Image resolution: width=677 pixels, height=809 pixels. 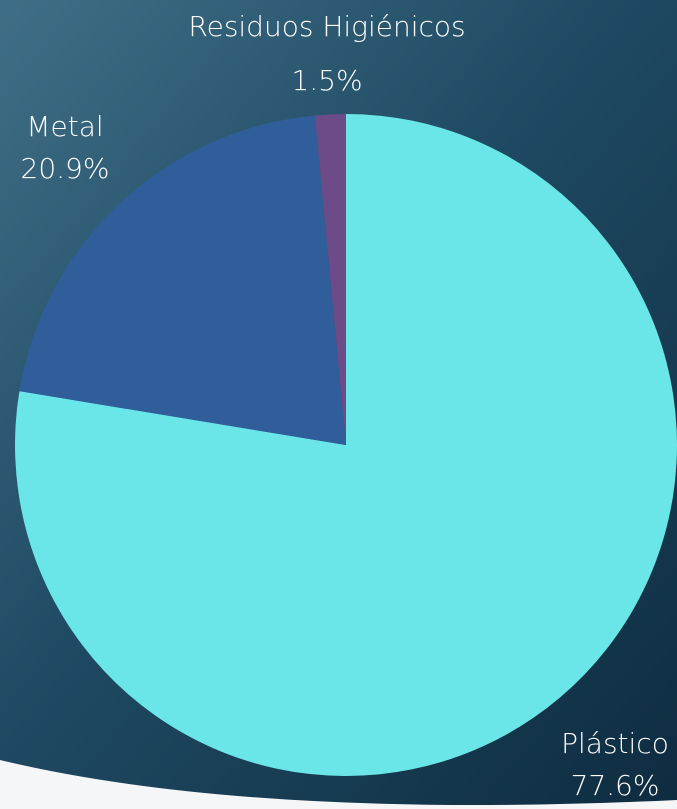 I want to click on pie-slice, so click(x=330, y=279).